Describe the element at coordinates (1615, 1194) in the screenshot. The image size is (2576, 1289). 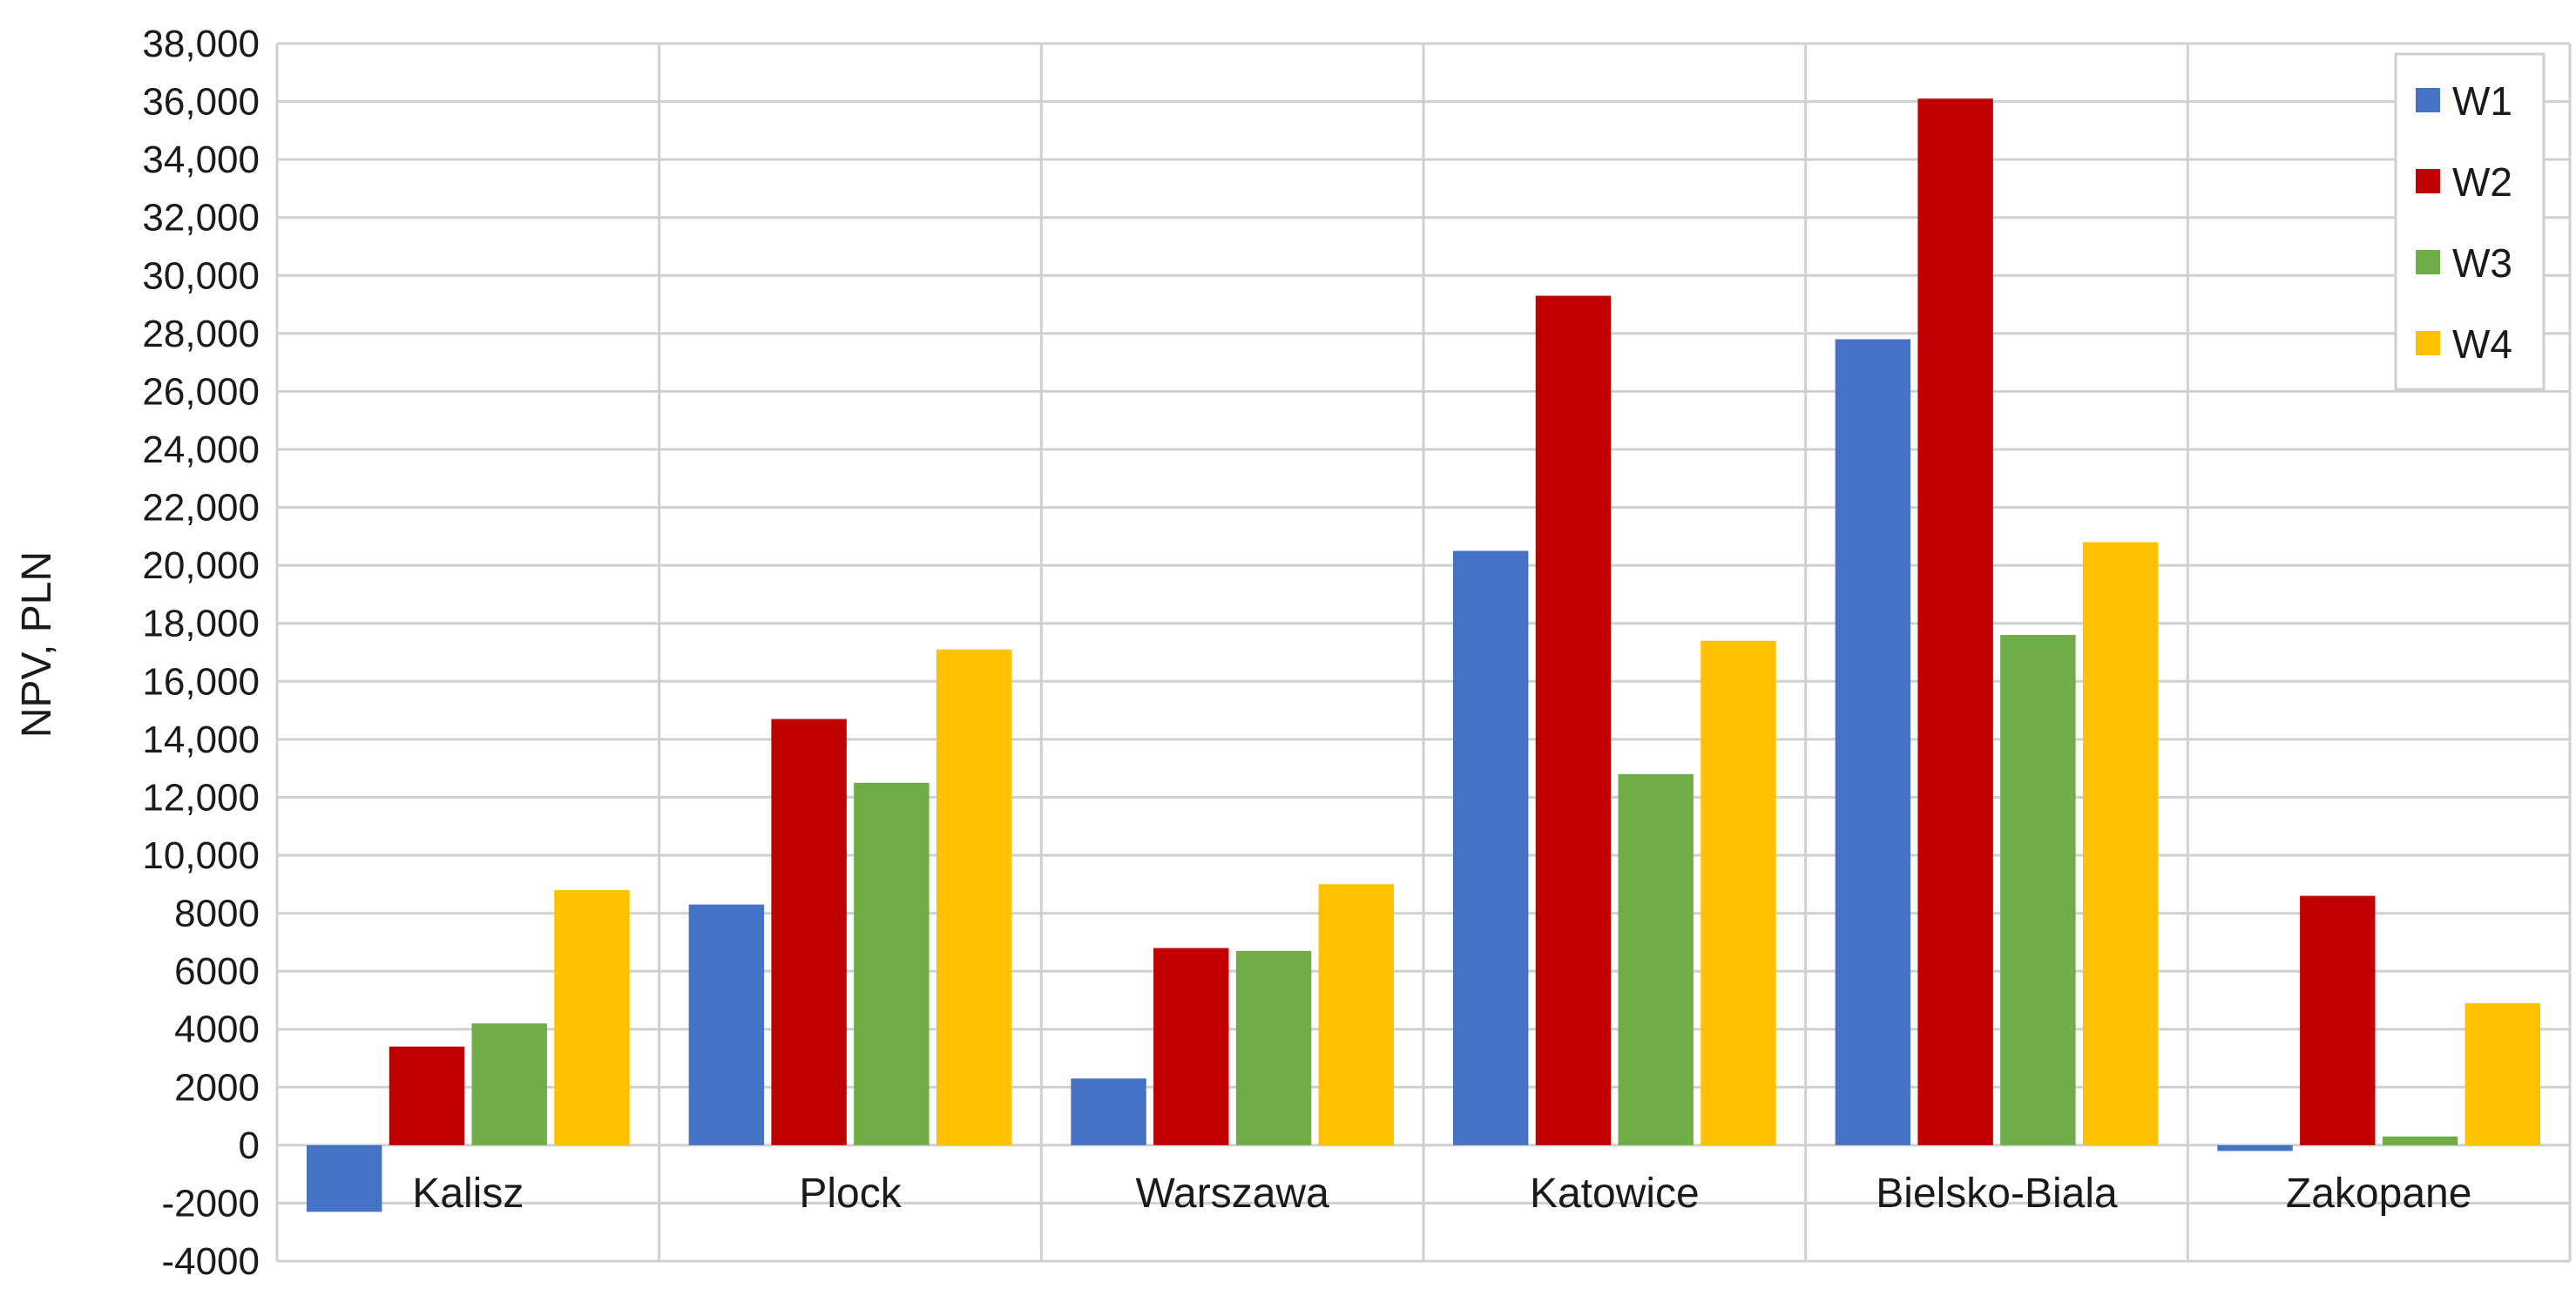
I see `category-label: Katowice` at that location.